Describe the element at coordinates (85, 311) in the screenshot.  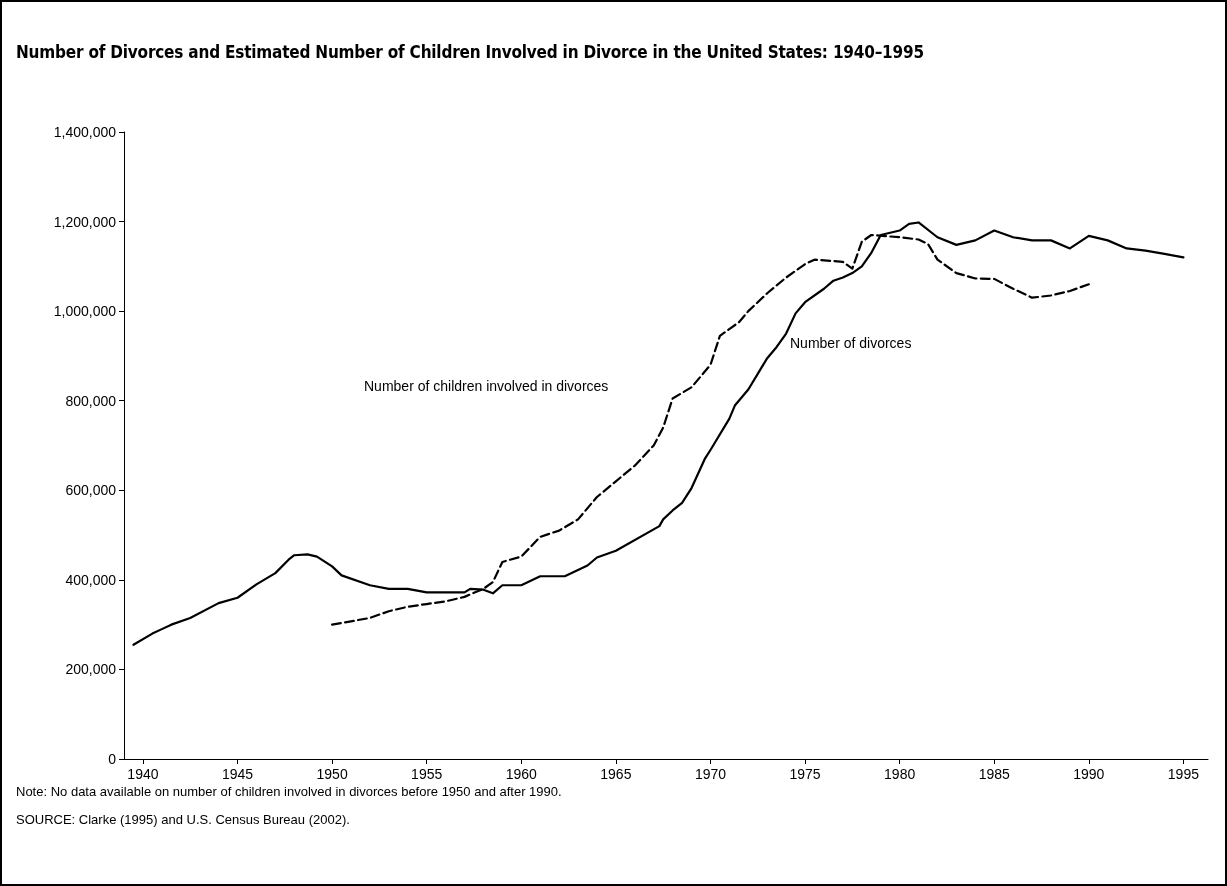
I see `y-tick-label: 1,000,000` at that location.